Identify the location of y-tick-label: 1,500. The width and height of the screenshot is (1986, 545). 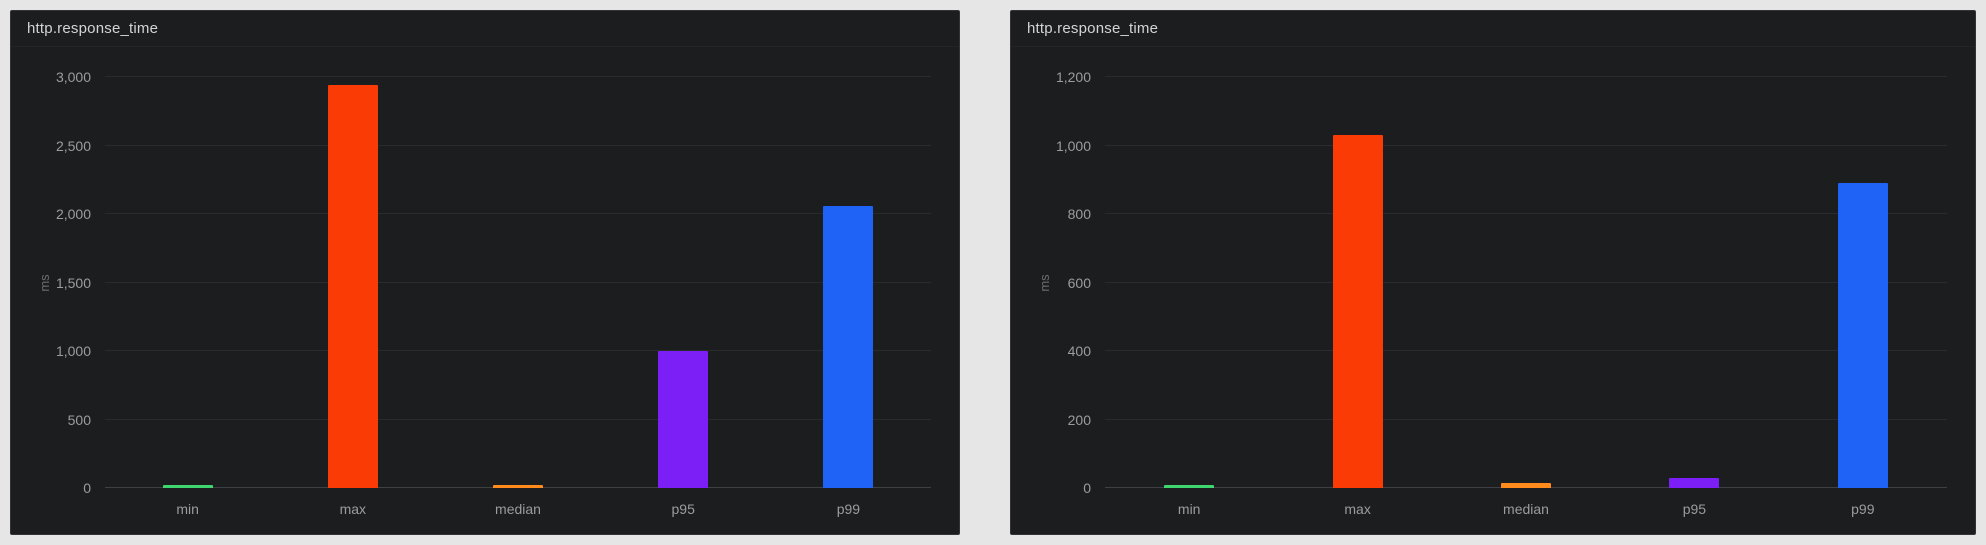
(73, 282).